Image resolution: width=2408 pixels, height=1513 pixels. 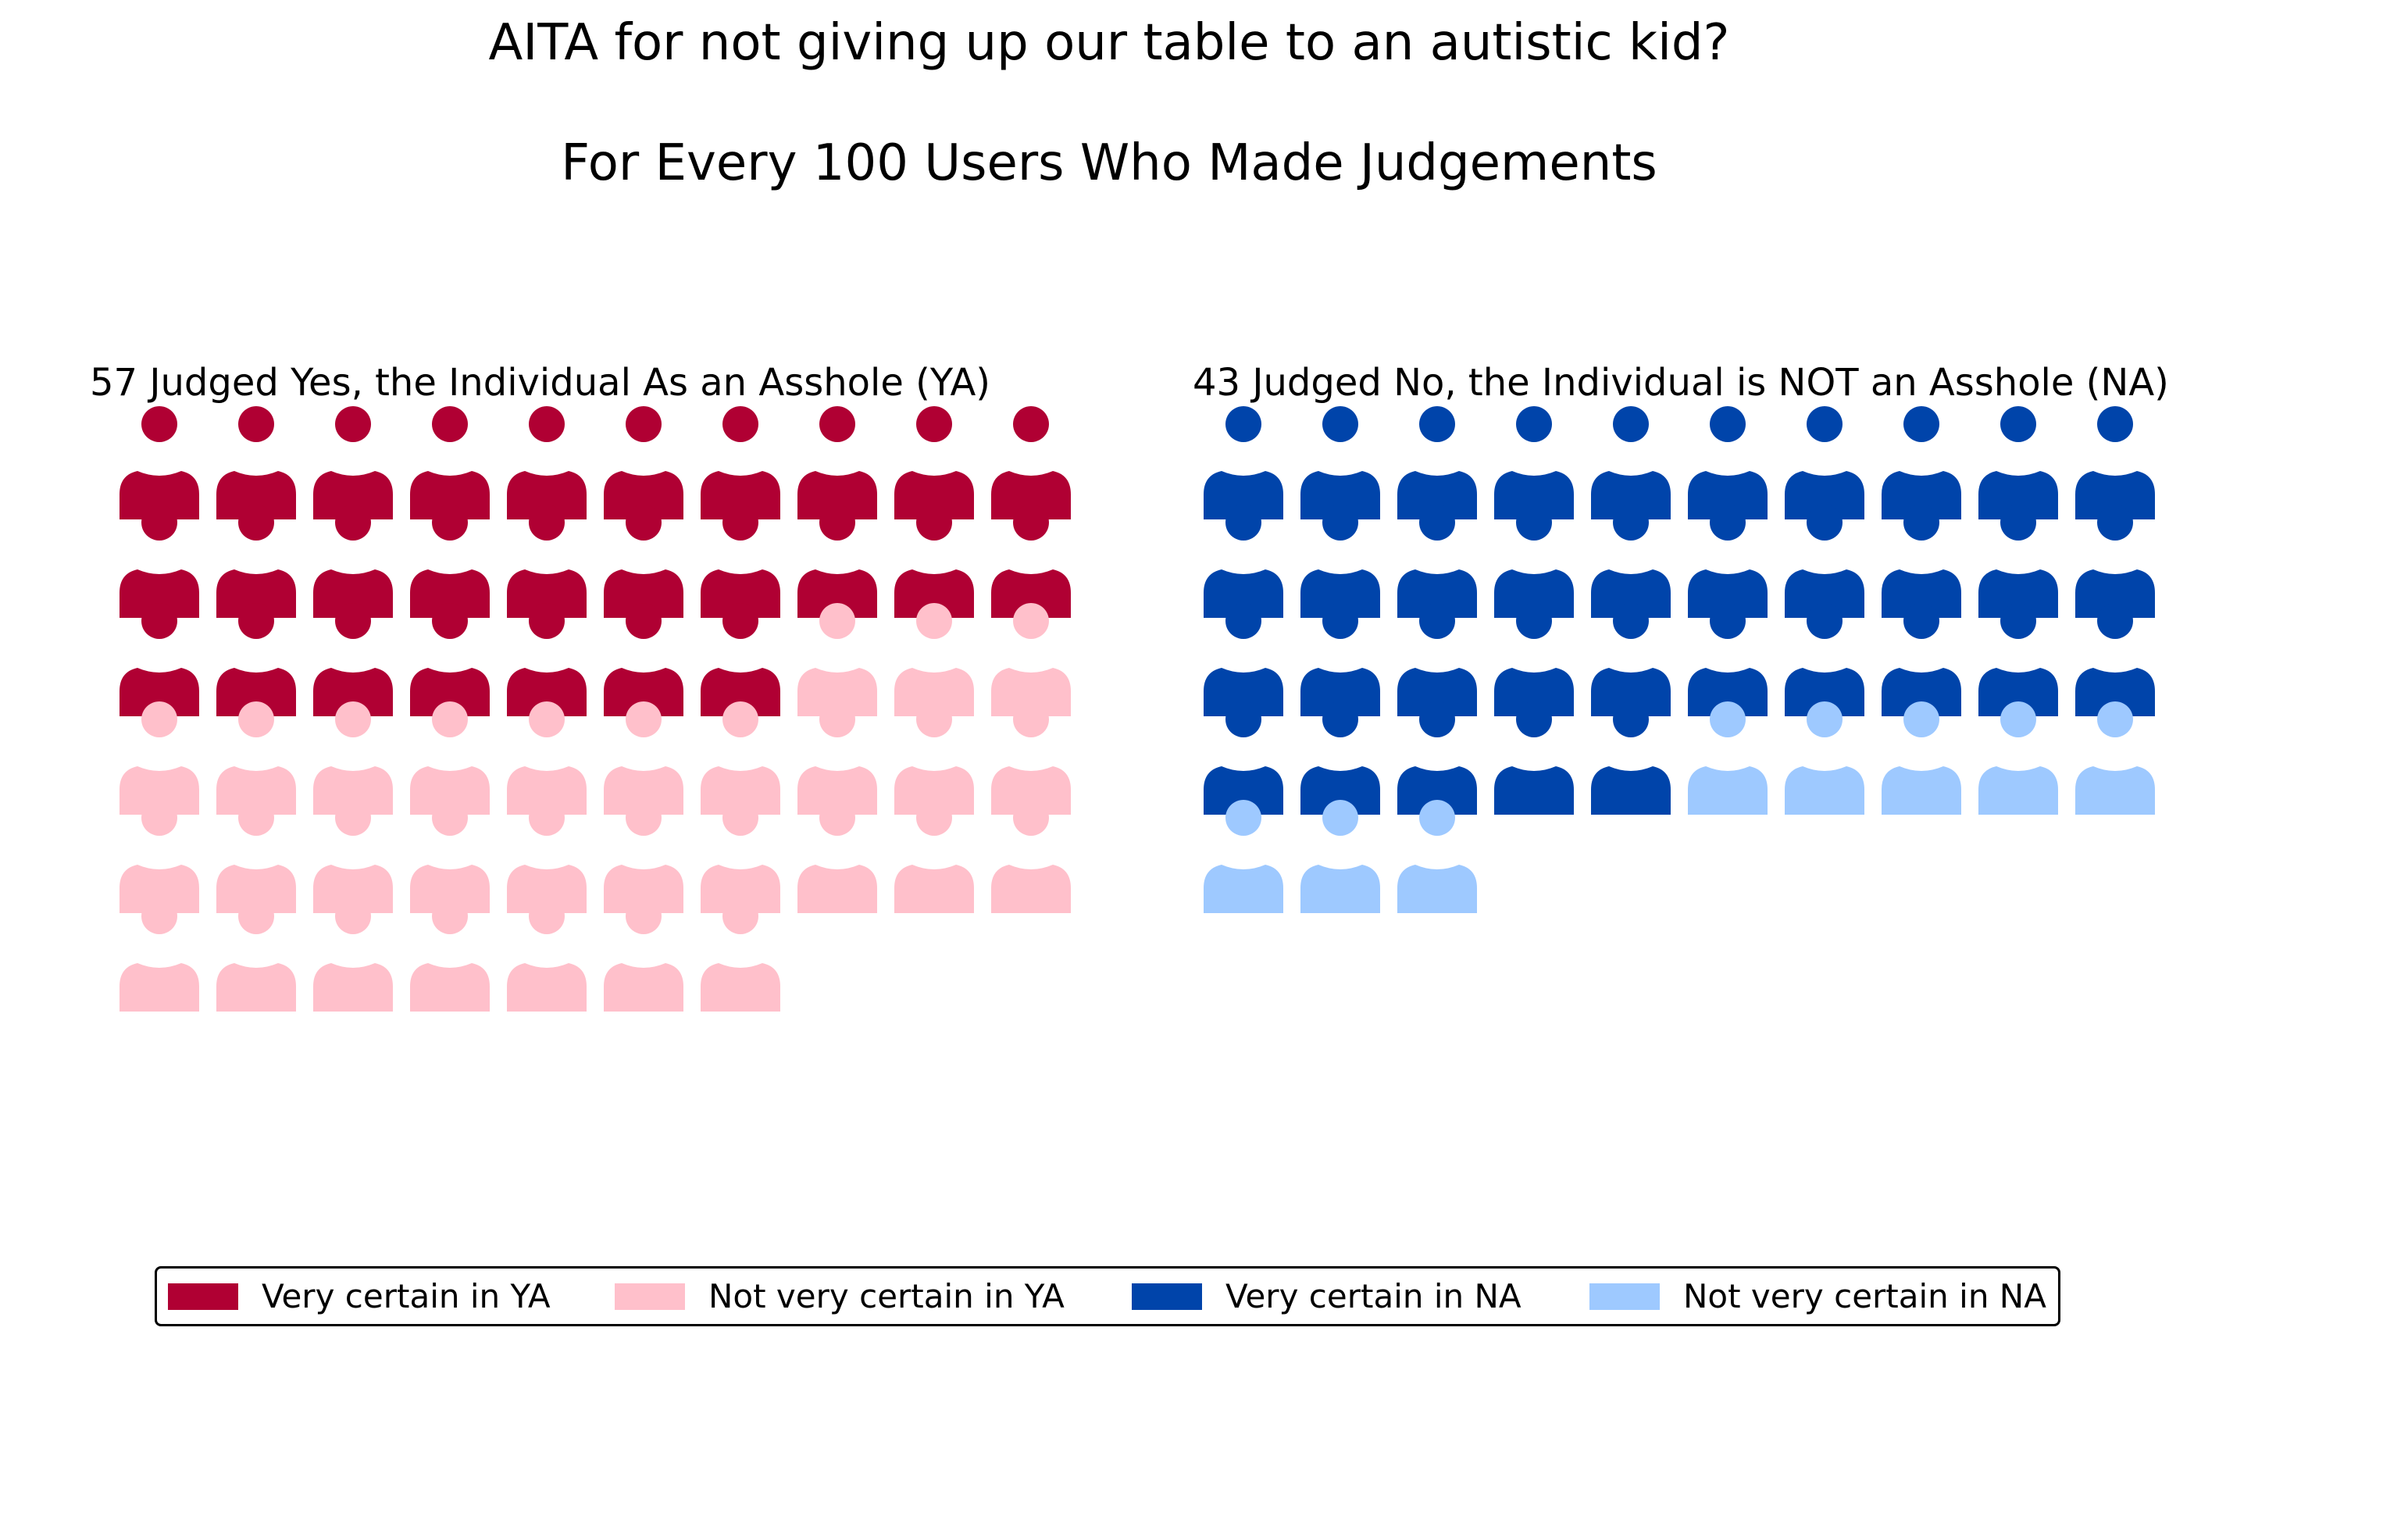 I want to click on legend-item-very-certain-na: Very certain in NA, so click(x=1327, y=1296).